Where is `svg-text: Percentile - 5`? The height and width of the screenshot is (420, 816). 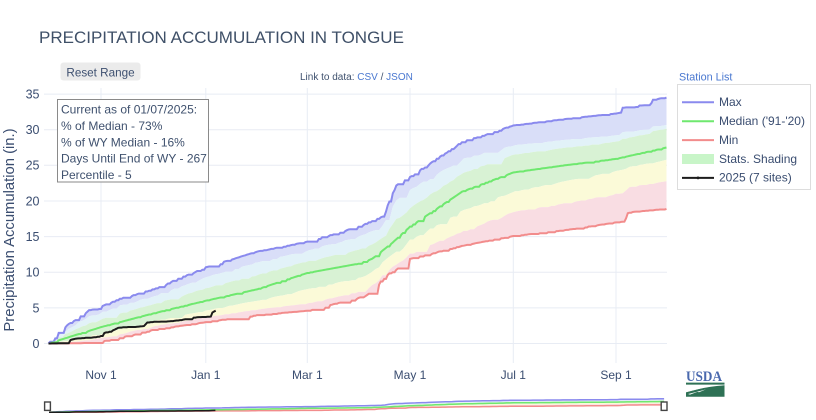
svg-text: Percentile - 5 is located at coordinates (96, 175).